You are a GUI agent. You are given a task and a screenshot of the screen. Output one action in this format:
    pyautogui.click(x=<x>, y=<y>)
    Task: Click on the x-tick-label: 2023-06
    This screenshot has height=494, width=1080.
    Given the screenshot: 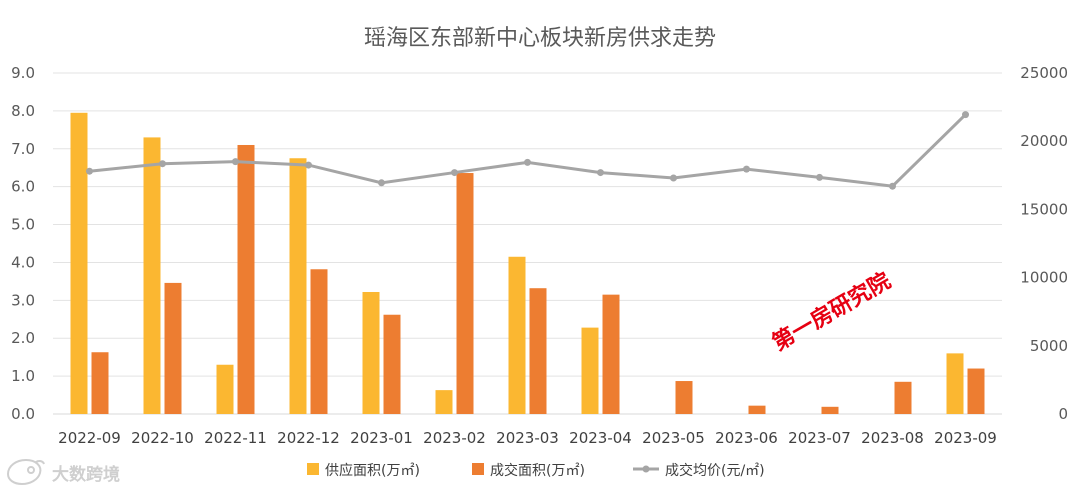 What is the action you would take?
    pyautogui.click(x=746, y=438)
    